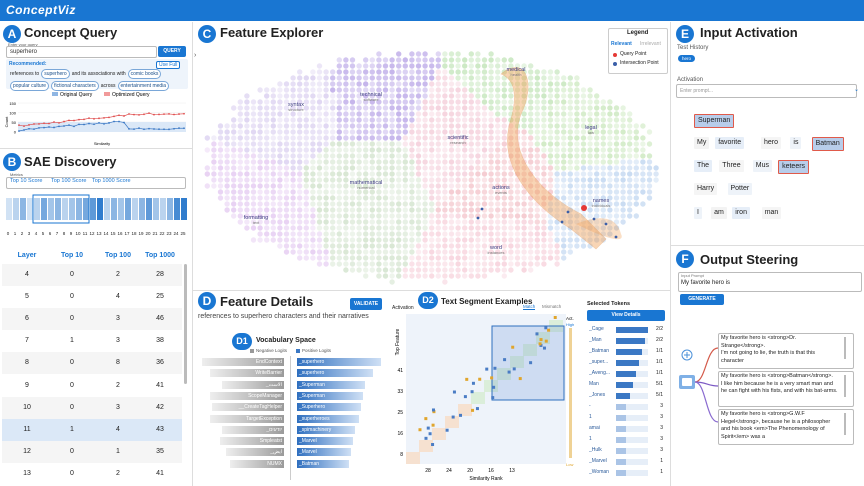  Describe the element at coordinates (75, 86) in the screenshot. I see `concept-chip: fictional characters` at that location.